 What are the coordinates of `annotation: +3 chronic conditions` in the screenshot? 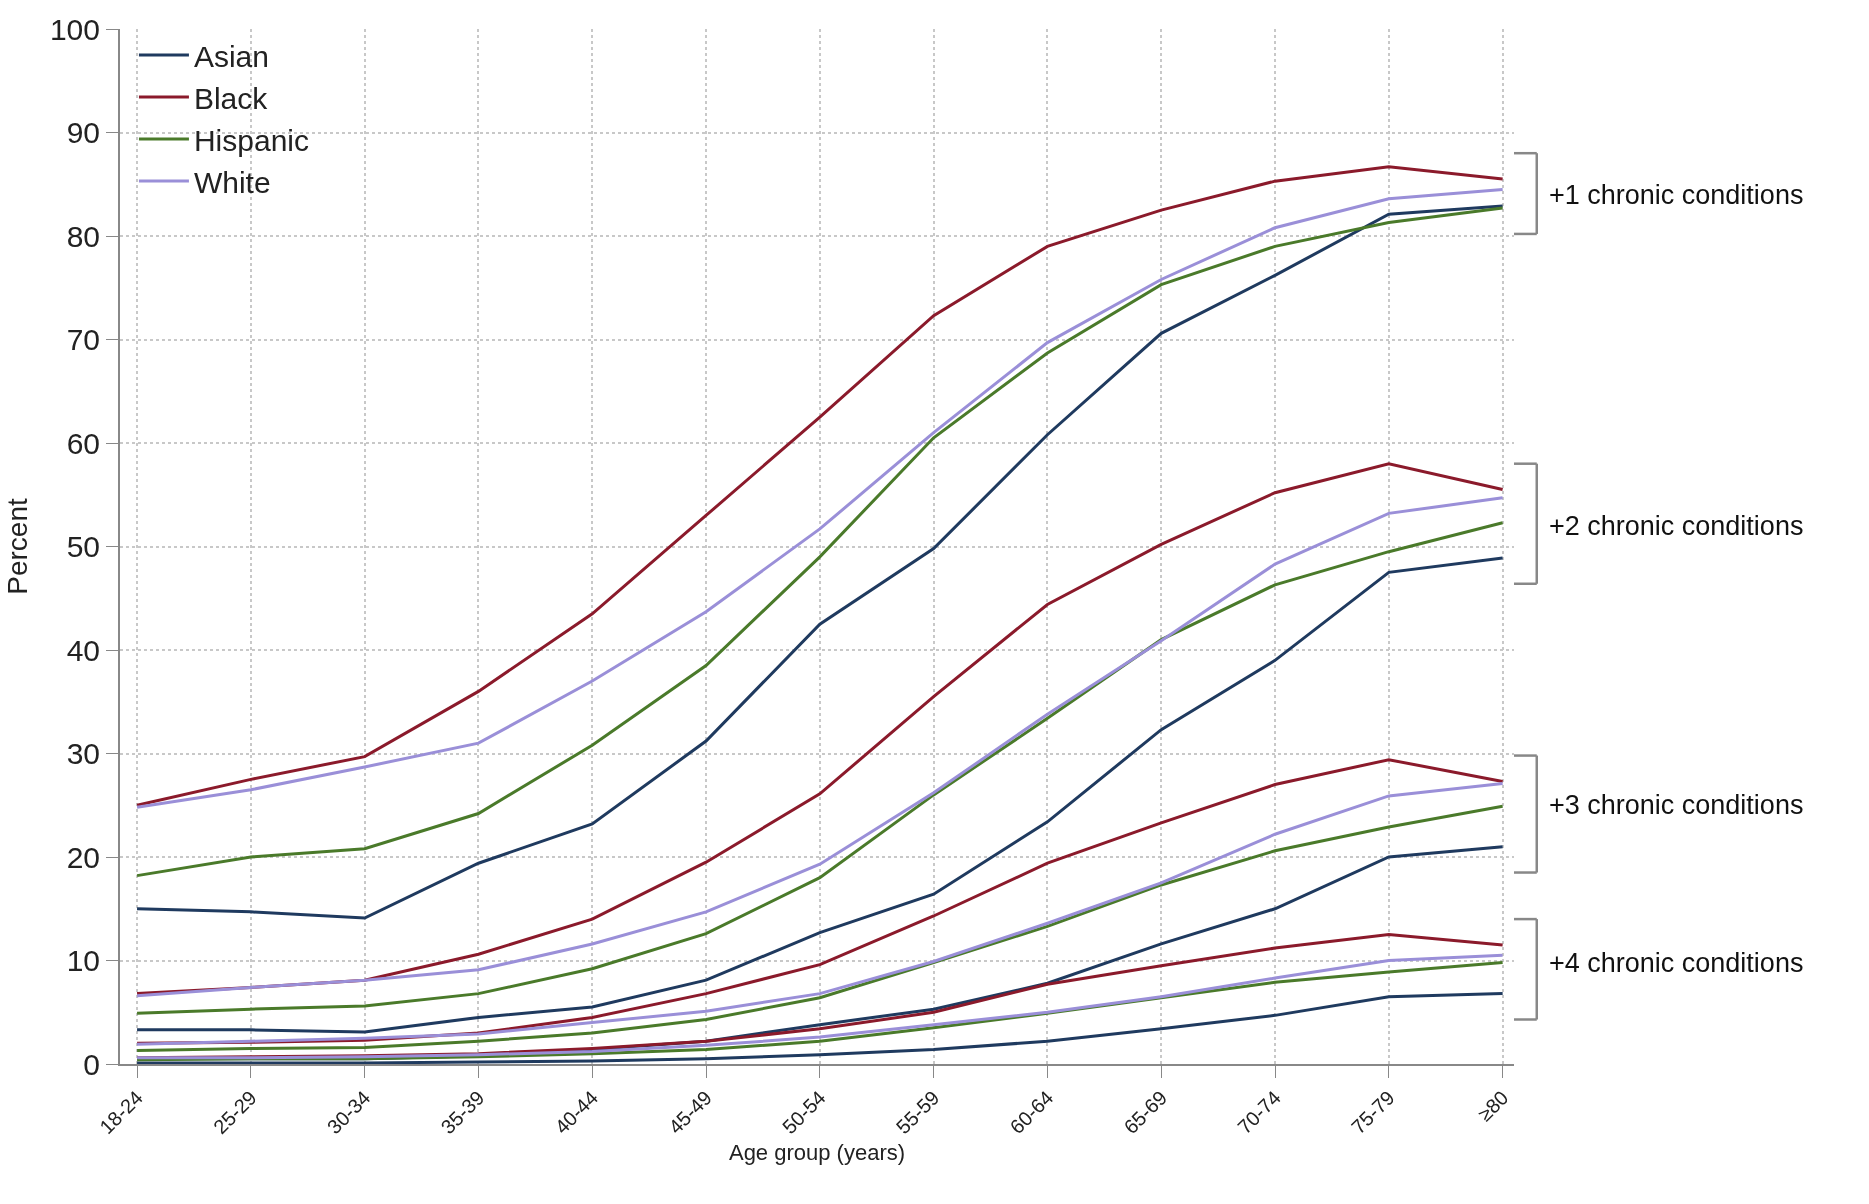 It's located at (1676, 805).